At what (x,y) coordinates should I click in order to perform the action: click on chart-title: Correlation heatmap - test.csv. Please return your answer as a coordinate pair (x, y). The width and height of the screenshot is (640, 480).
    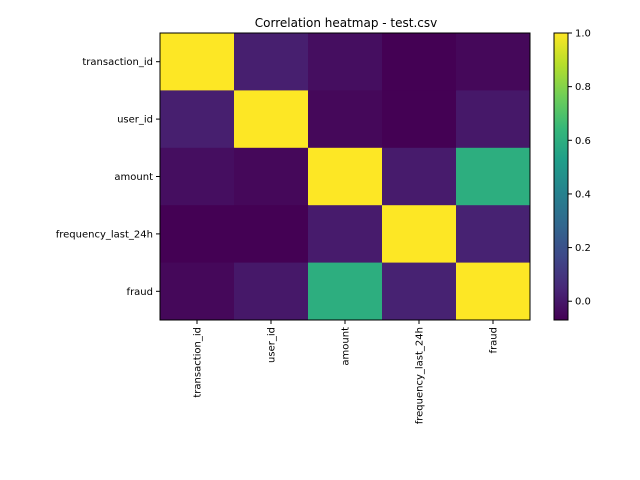
    Looking at the image, I should click on (346, 23).